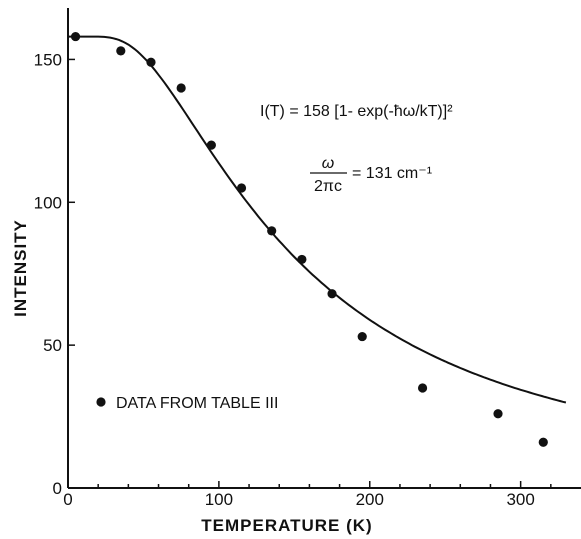 The height and width of the screenshot is (539, 581). I want to click on legend: DATA FROM TABLE III, so click(187, 403).